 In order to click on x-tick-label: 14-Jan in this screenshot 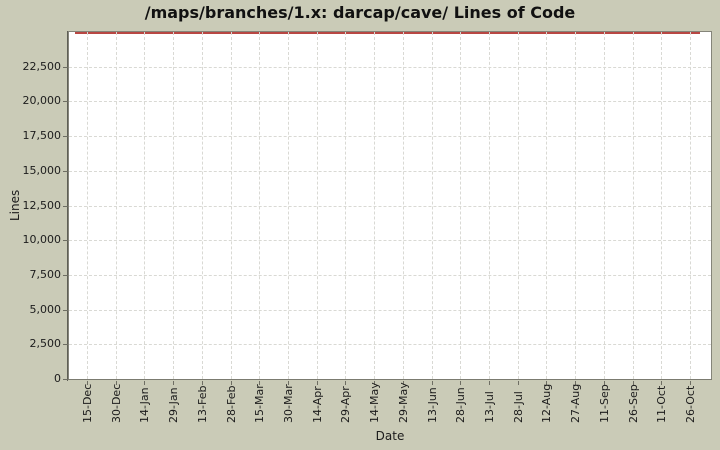, I will do `click(145, 405)`.